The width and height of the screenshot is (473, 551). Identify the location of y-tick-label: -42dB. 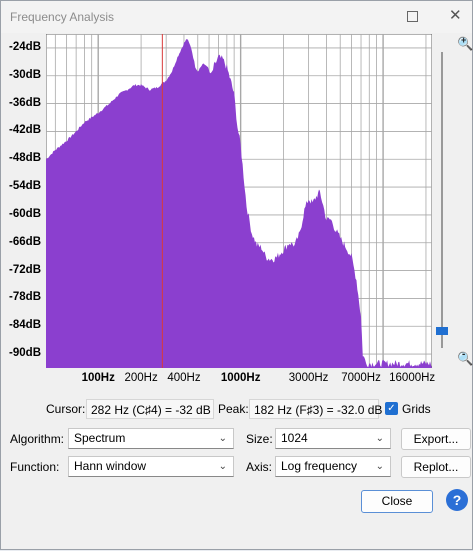
(25, 130).